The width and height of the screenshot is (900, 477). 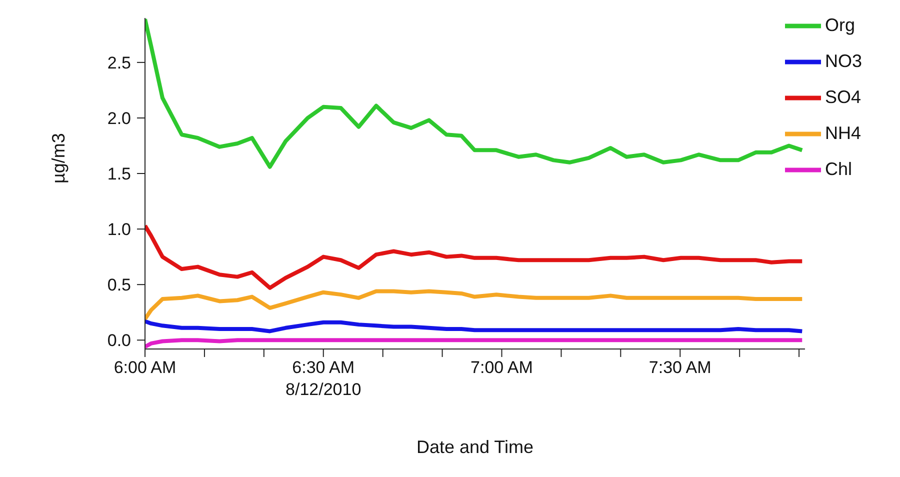 I want to click on legend-label: NO3, so click(x=843, y=60).